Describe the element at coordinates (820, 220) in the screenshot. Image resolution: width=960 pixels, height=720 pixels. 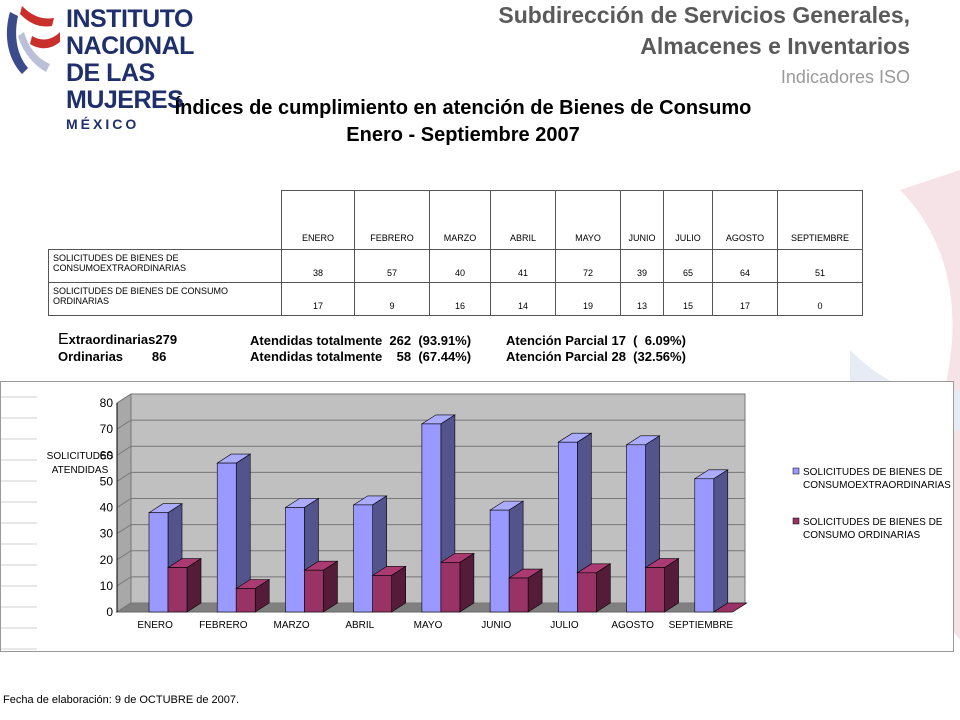
I see `table-header-cell: SEPTIEMBRE` at that location.